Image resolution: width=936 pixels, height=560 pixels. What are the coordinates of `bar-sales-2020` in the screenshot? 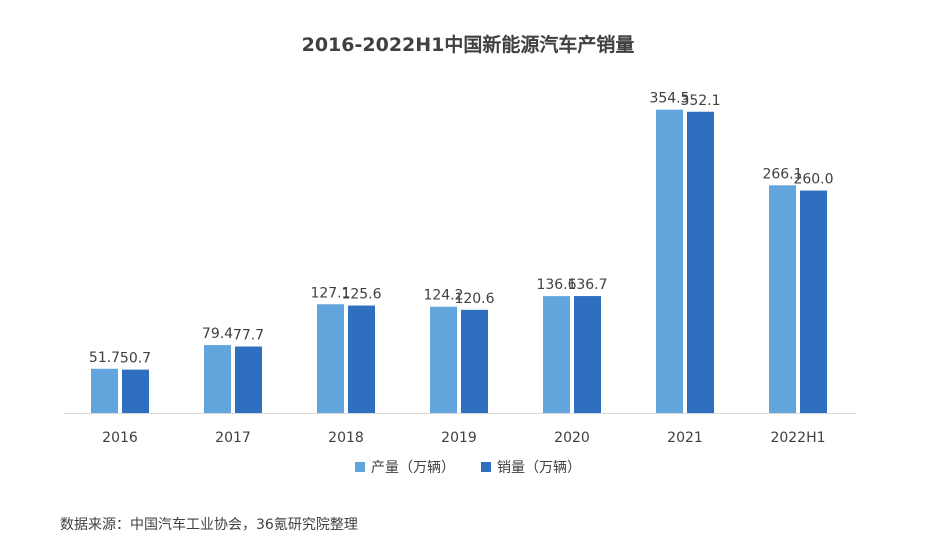 It's located at (587, 354).